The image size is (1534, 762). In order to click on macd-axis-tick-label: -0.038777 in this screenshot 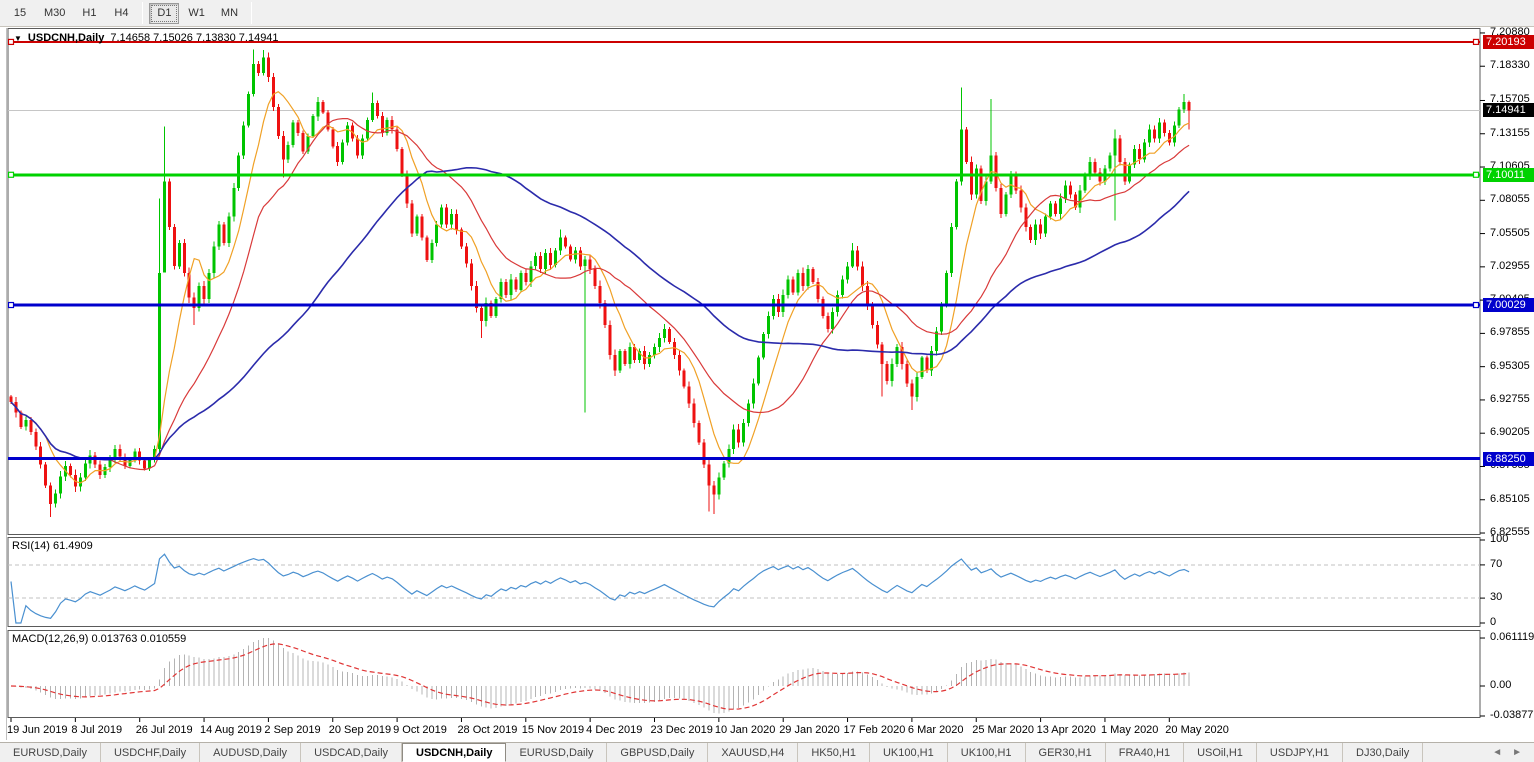, I will do `click(1512, 715)`.